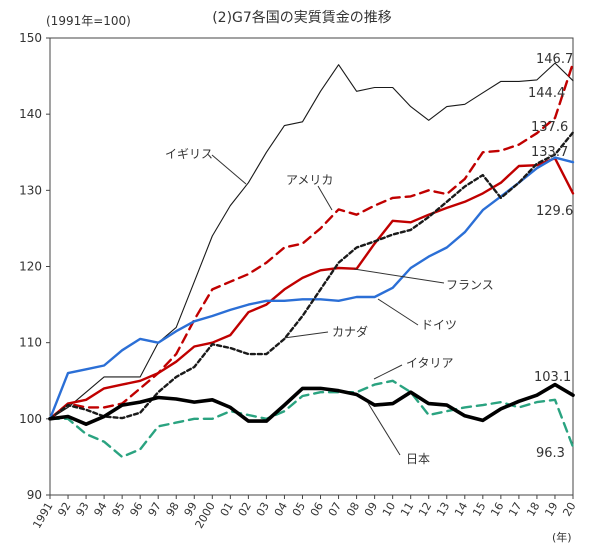 The height and width of the screenshot is (545, 591). Describe the element at coordinates (30, 114) in the screenshot. I see `y-tick-label: 140` at that location.